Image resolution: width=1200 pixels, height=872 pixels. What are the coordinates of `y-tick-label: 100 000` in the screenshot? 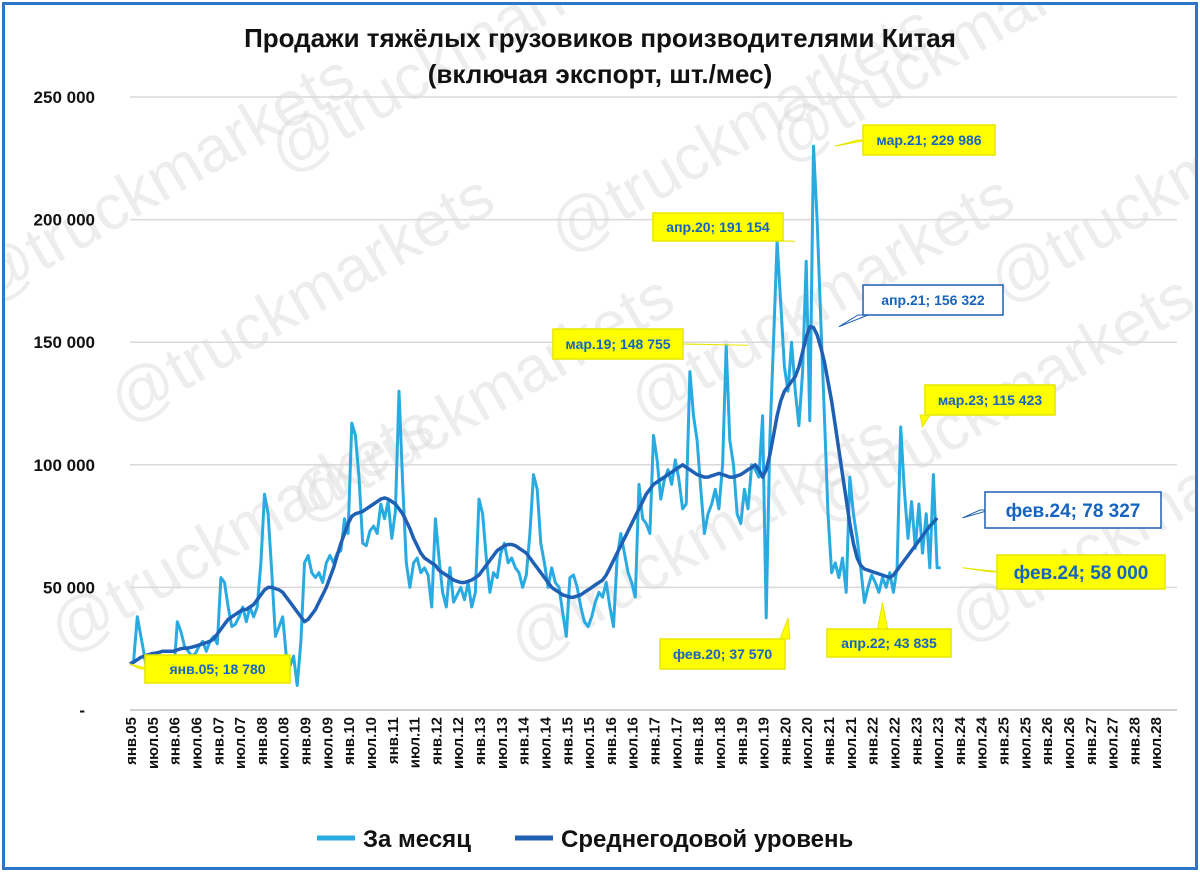 It's located at (64, 465).